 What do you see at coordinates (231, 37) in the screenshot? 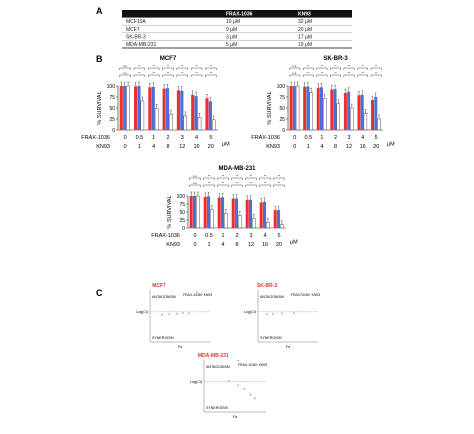
I see `table-cell: 3 μM` at bounding box center [231, 37].